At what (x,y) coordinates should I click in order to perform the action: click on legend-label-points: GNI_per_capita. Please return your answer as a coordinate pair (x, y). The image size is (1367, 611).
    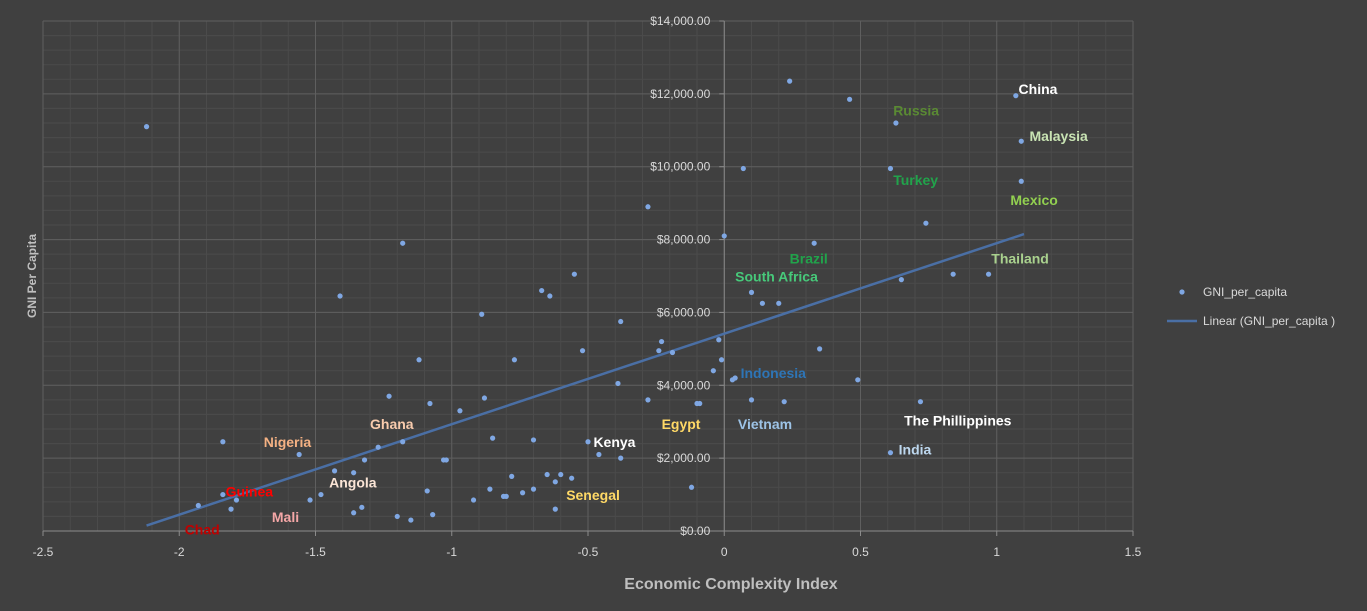
    Looking at the image, I should click on (1245, 292).